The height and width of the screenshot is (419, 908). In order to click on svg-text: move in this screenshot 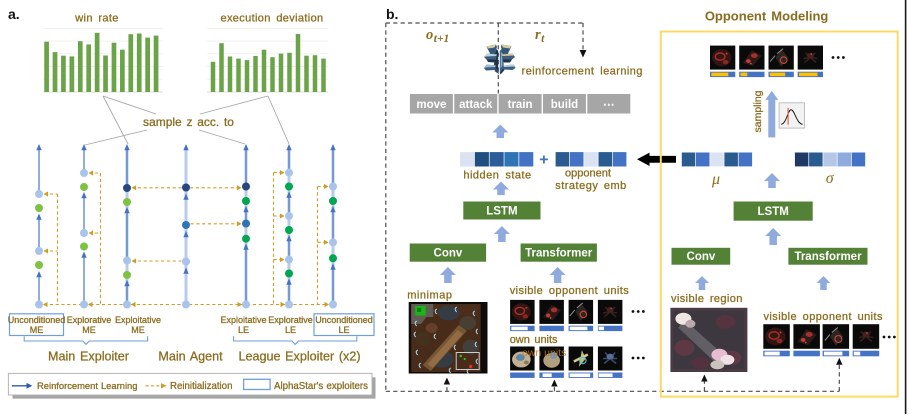, I will do `click(431, 105)`.